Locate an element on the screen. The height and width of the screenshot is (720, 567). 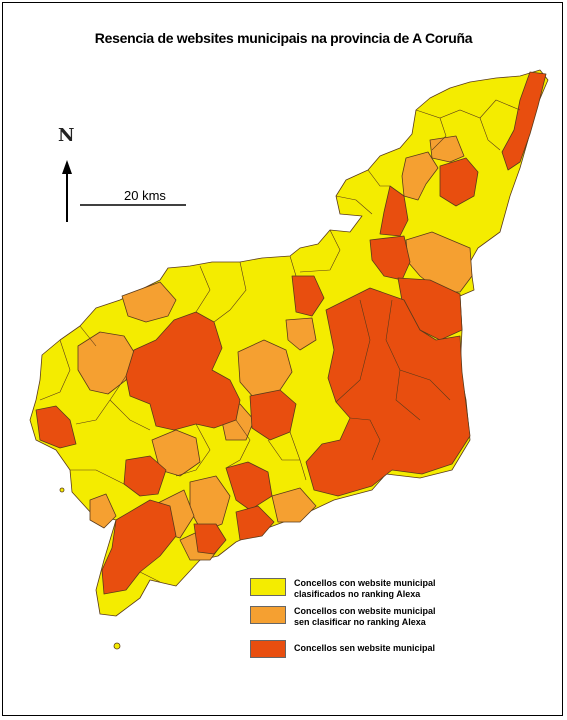
legend-item-red: Concellos sen website municipal is located at coordinates (362, 649).